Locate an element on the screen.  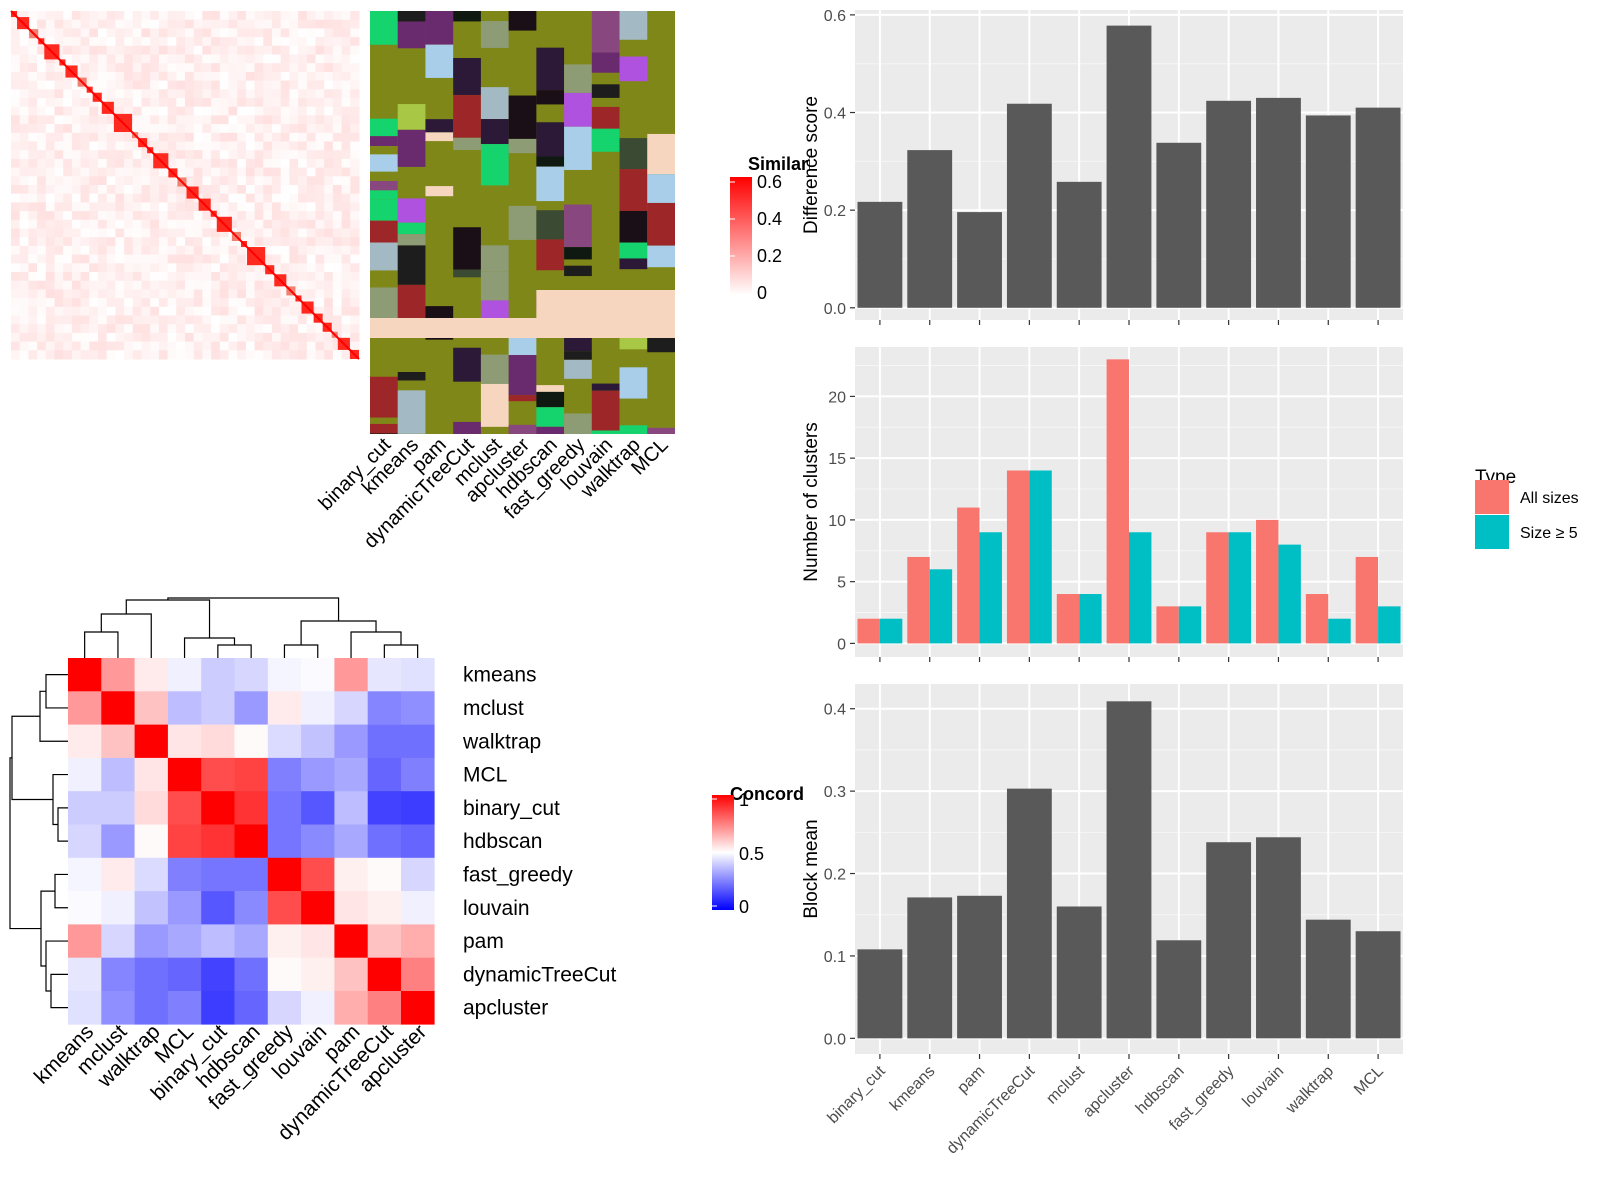
similarity-diagonal is located at coordinates (185, 185).